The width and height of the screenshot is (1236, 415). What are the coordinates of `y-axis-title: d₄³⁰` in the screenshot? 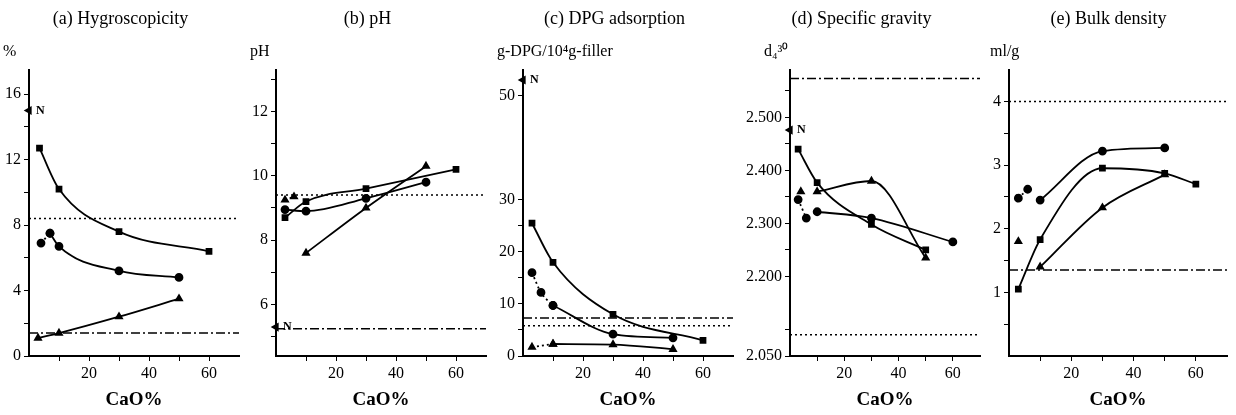 It's located at (776, 50).